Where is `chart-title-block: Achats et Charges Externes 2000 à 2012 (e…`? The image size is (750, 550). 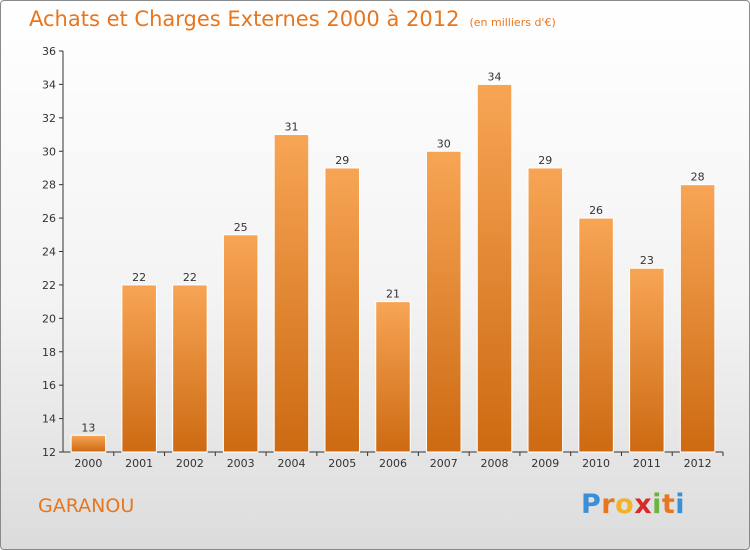
chart-title-block: Achats et Charges Externes 2000 à 2012 (e… is located at coordinates (292, 19).